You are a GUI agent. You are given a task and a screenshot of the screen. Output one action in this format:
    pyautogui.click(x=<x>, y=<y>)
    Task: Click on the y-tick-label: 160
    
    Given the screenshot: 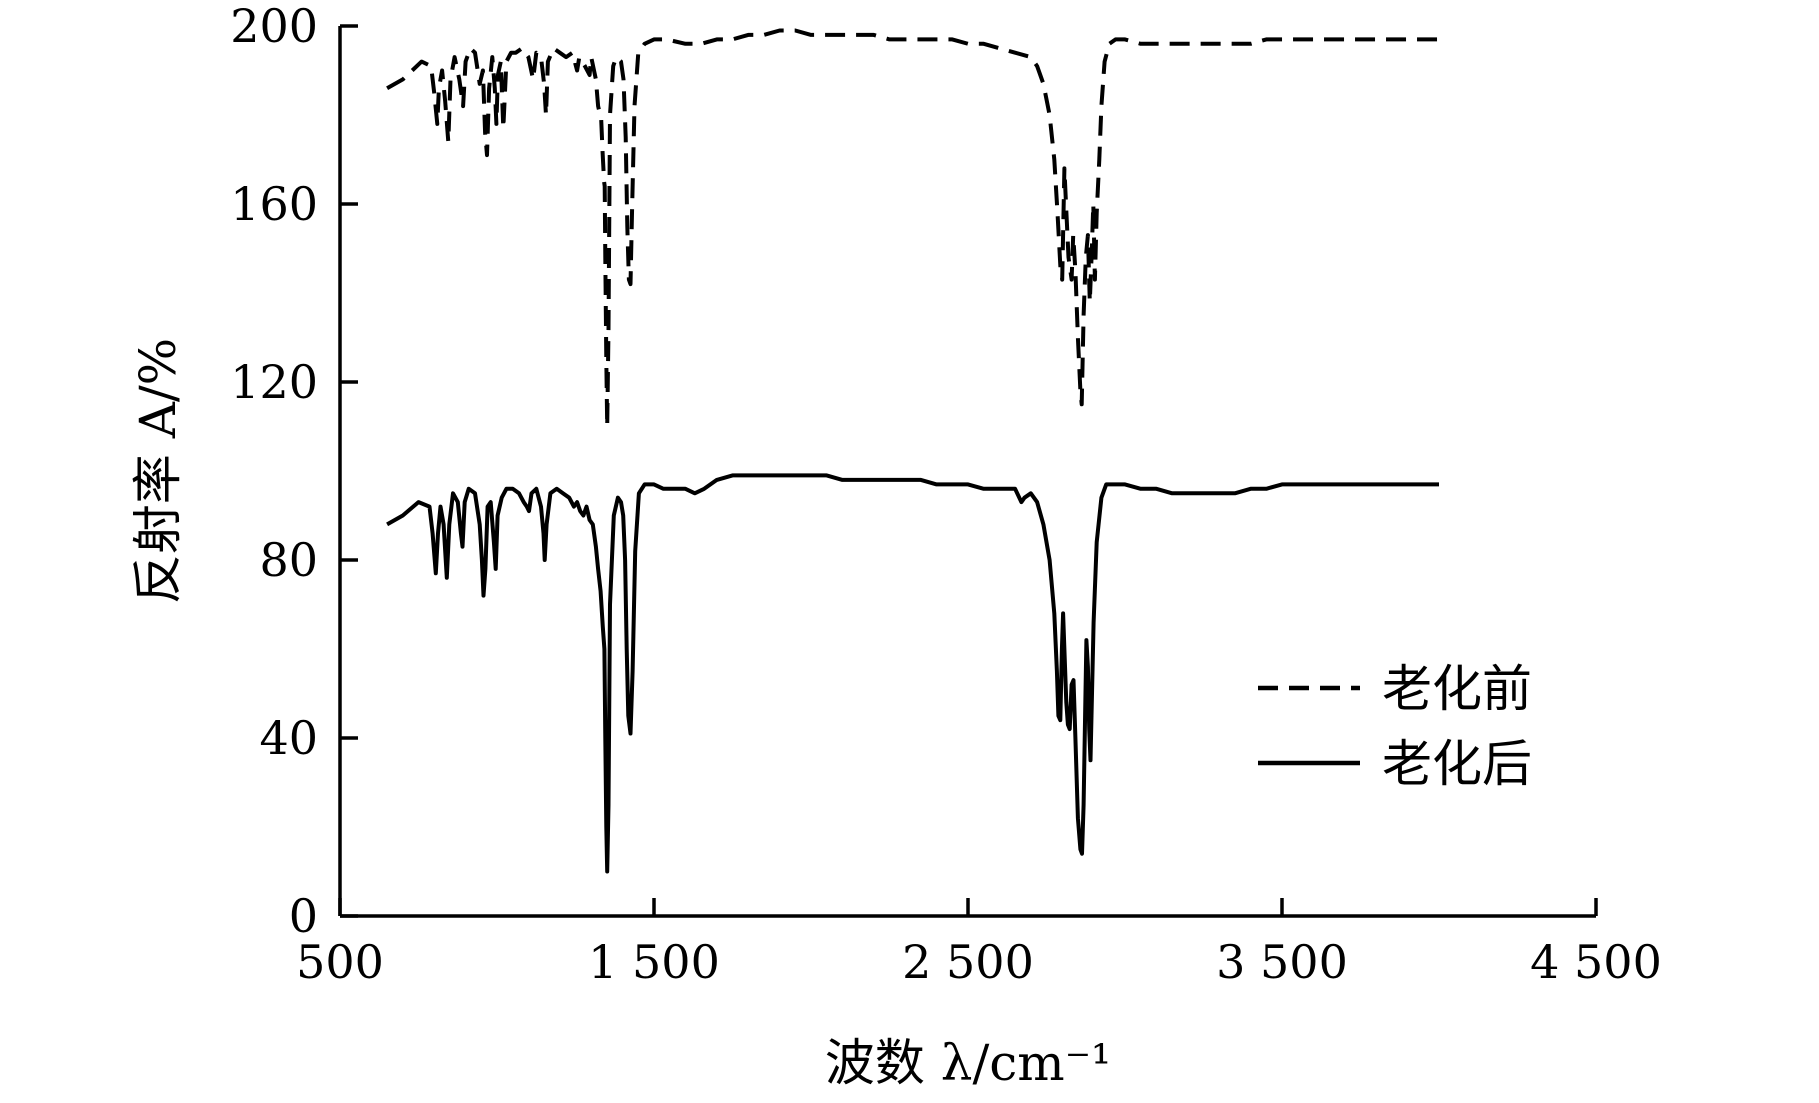 What is the action you would take?
    pyautogui.click(x=274, y=204)
    